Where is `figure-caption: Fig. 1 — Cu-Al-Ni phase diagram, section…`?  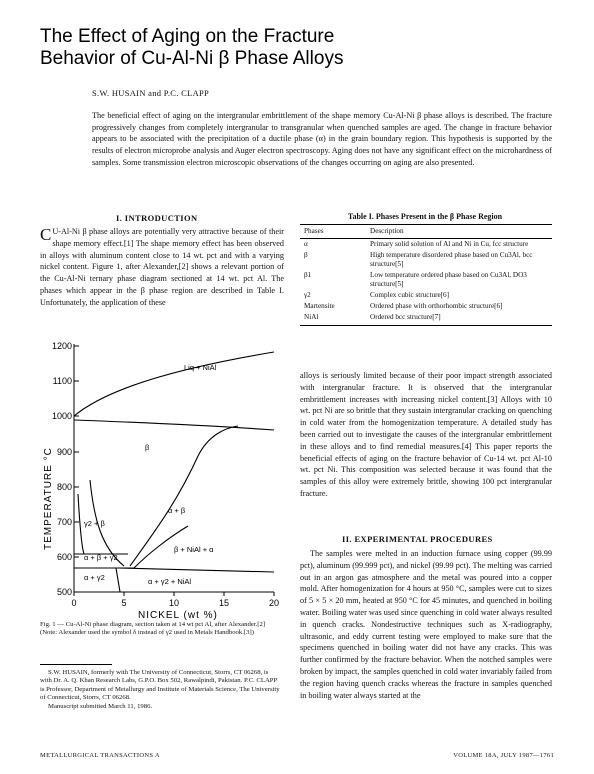
figure-caption: Fig. 1 — Cu-Al-Ni phase diagram, section… is located at coordinates (160, 629).